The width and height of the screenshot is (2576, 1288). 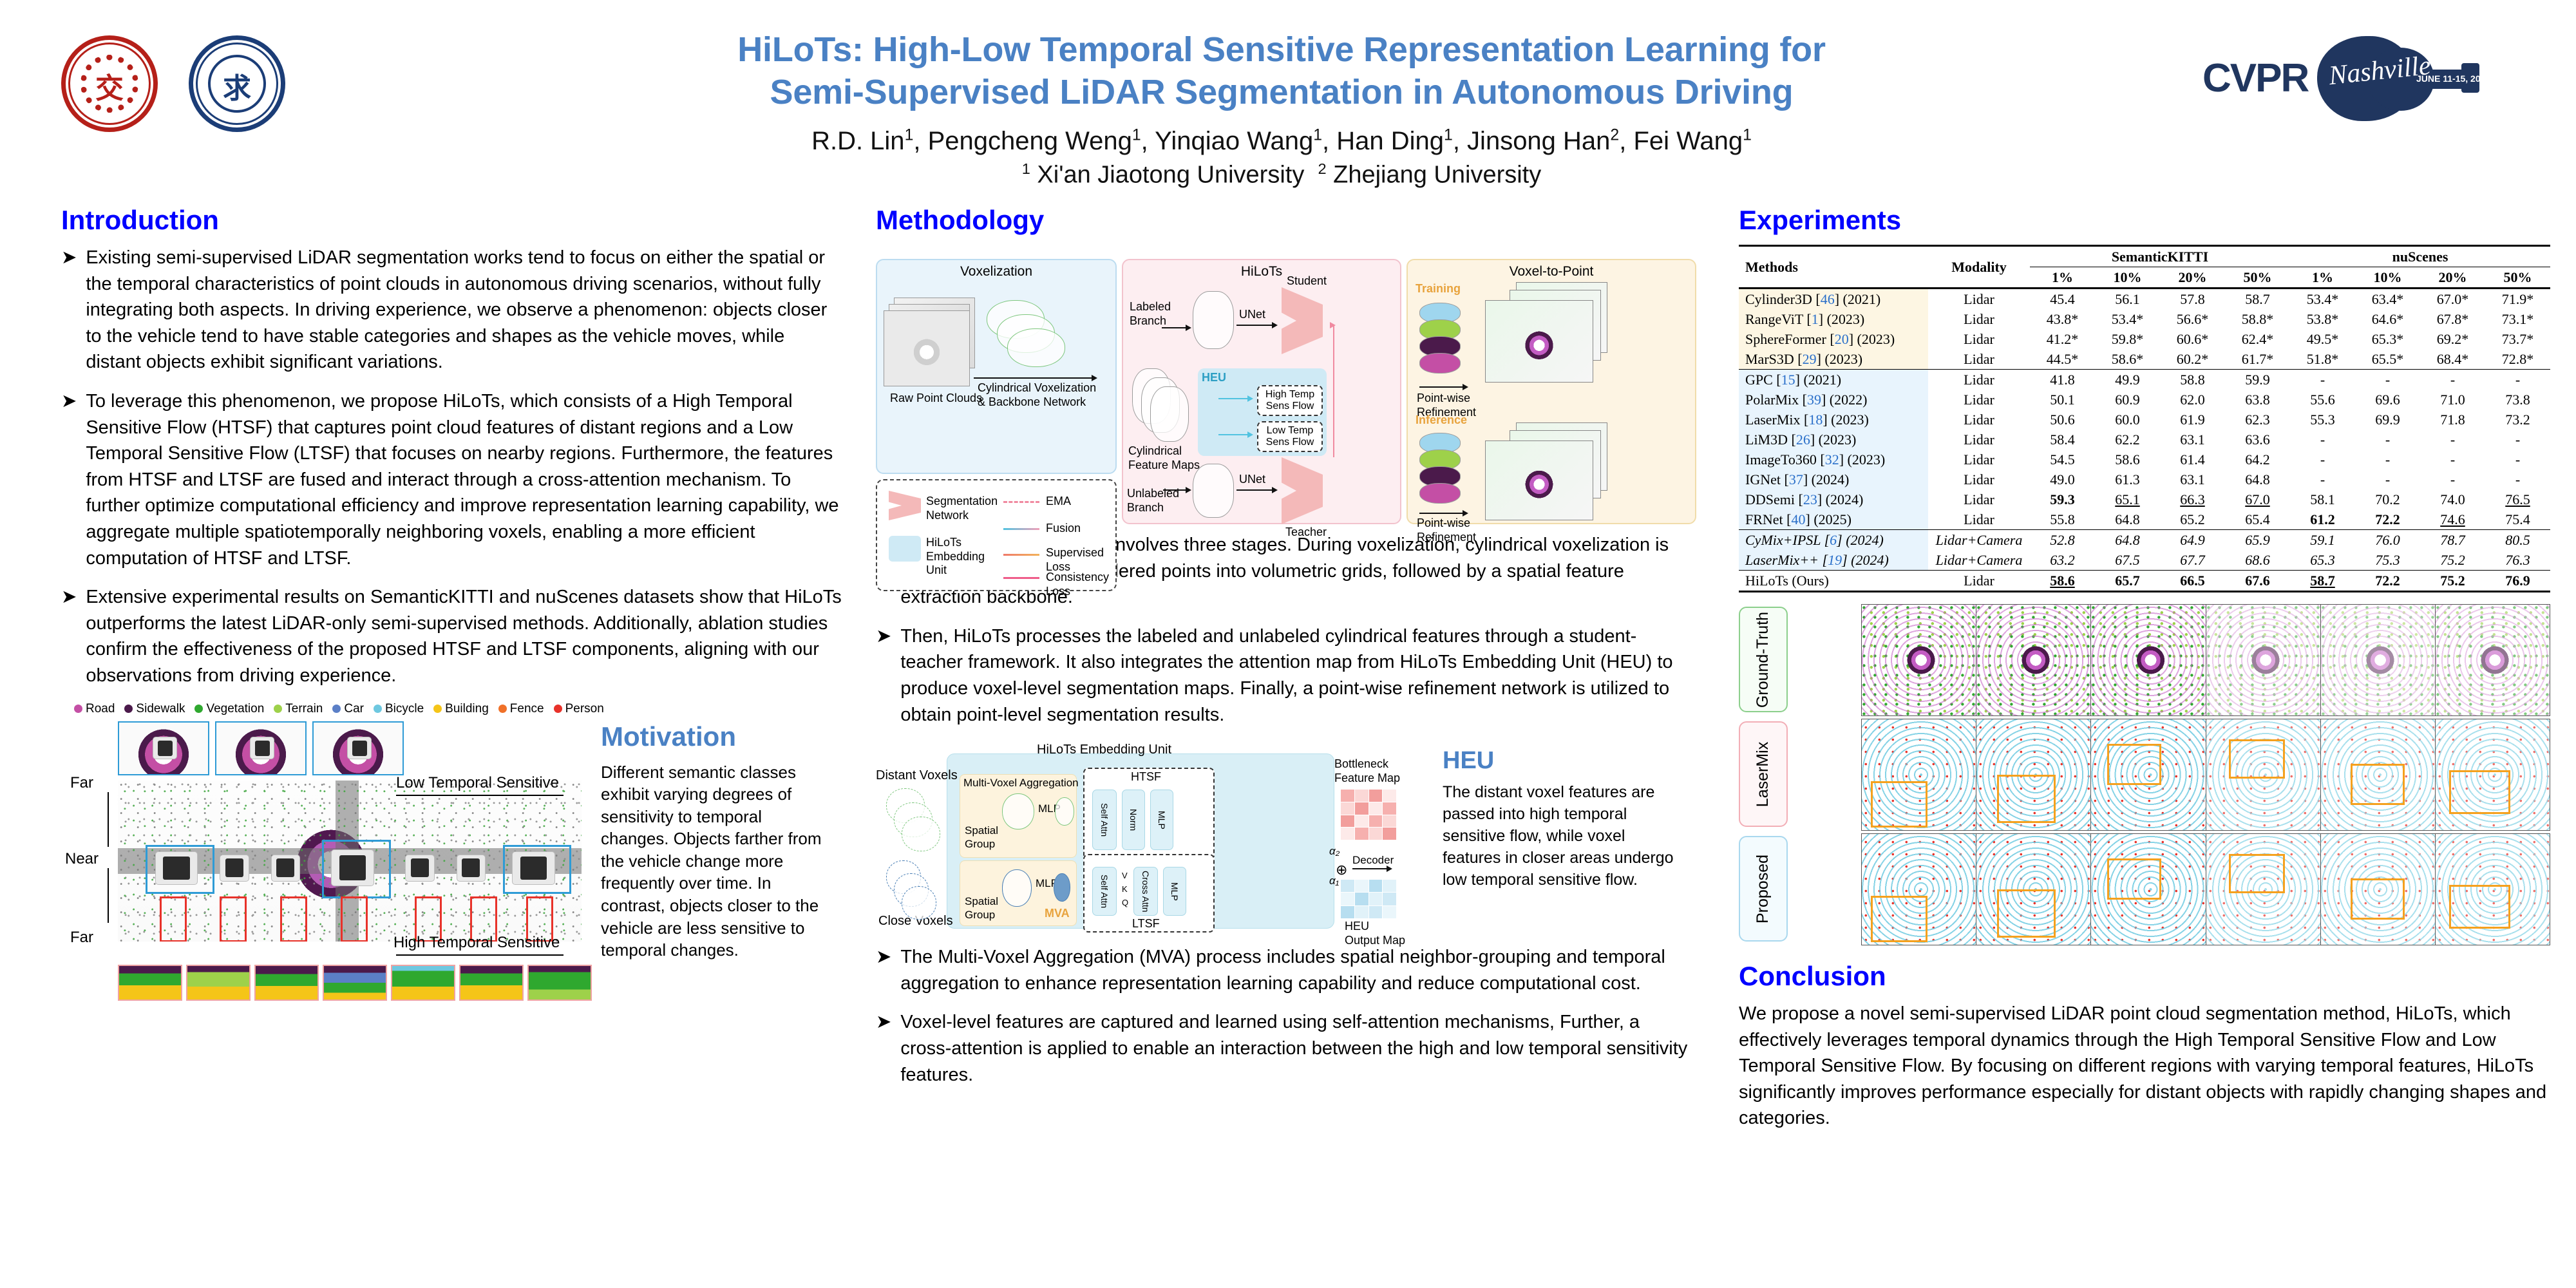 I want to click on cell-value: 68.4*, so click(x=2452, y=358).